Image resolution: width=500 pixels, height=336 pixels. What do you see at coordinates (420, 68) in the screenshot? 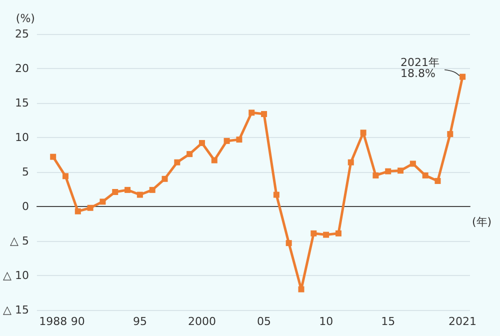
I see `annotation: 2021年 18.8%` at bounding box center [420, 68].